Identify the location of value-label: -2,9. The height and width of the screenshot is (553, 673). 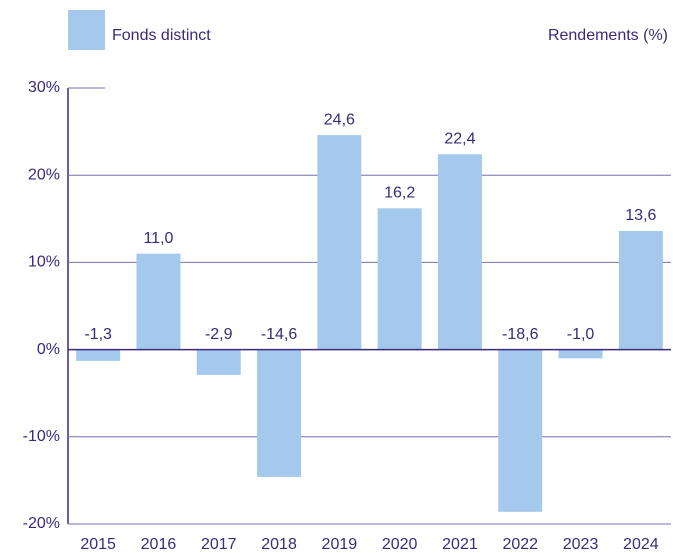
(219, 334).